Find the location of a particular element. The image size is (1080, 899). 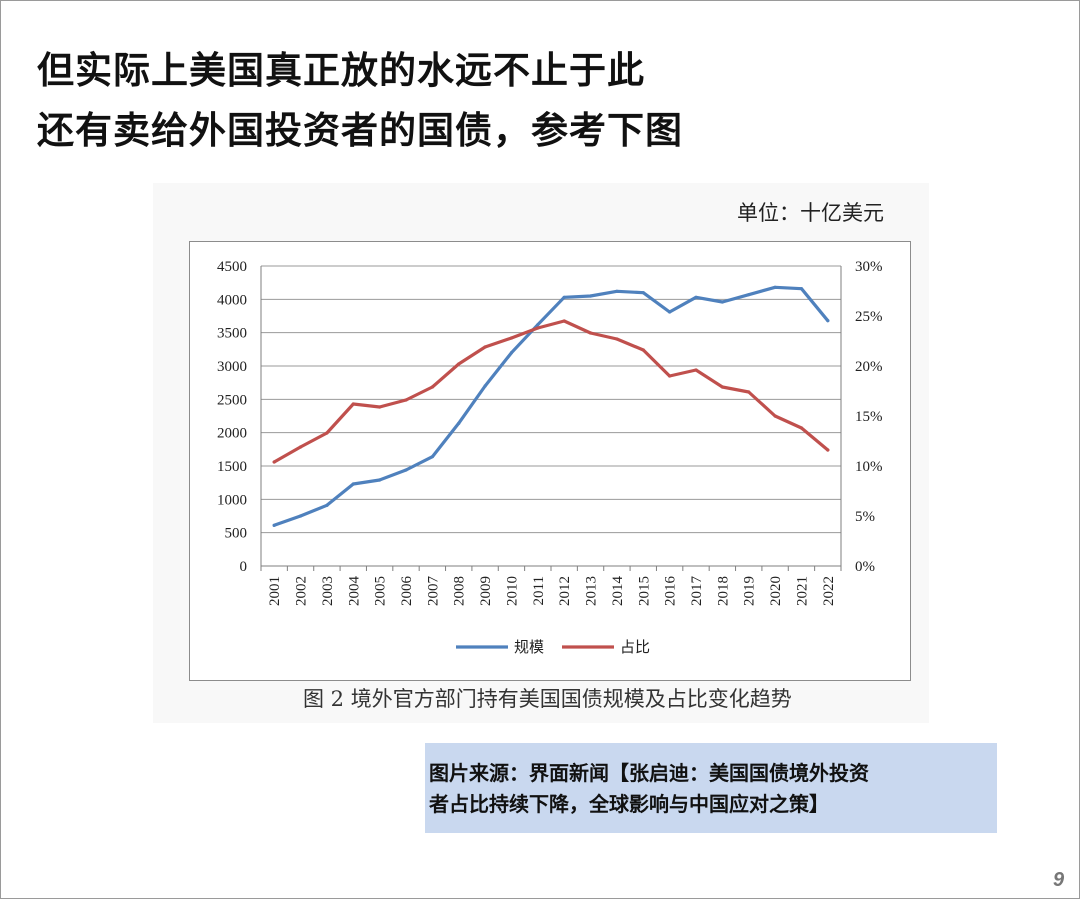

x-tick-label: 2013 is located at coordinates (592, 591).